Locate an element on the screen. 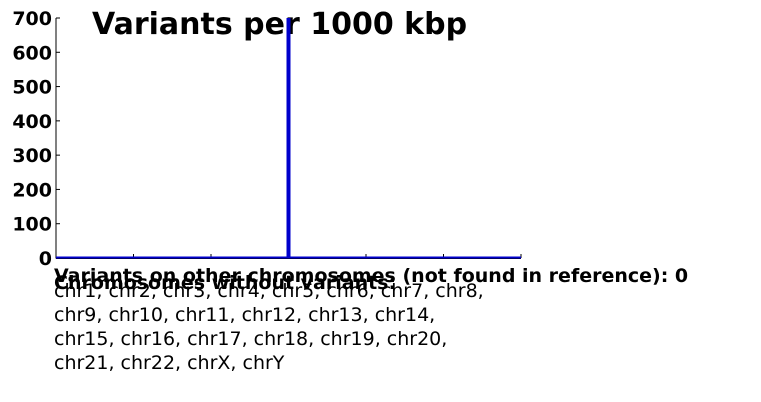 This screenshot has height=402, width=761. y-tick-label: 300 is located at coordinates (32, 156).